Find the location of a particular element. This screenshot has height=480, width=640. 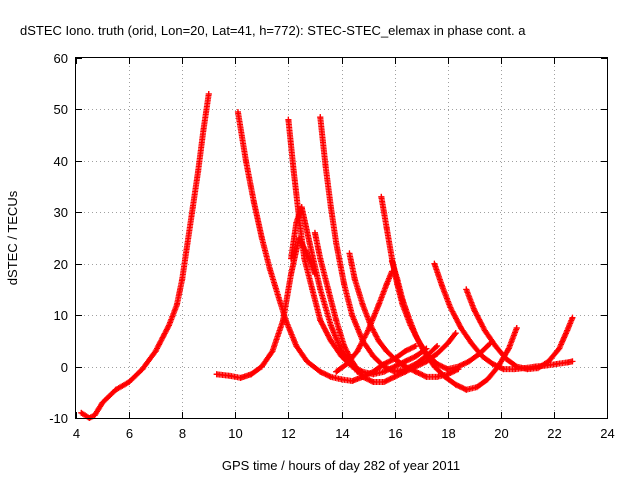

y-tick-label: 40 is located at coordinates (61, 161).